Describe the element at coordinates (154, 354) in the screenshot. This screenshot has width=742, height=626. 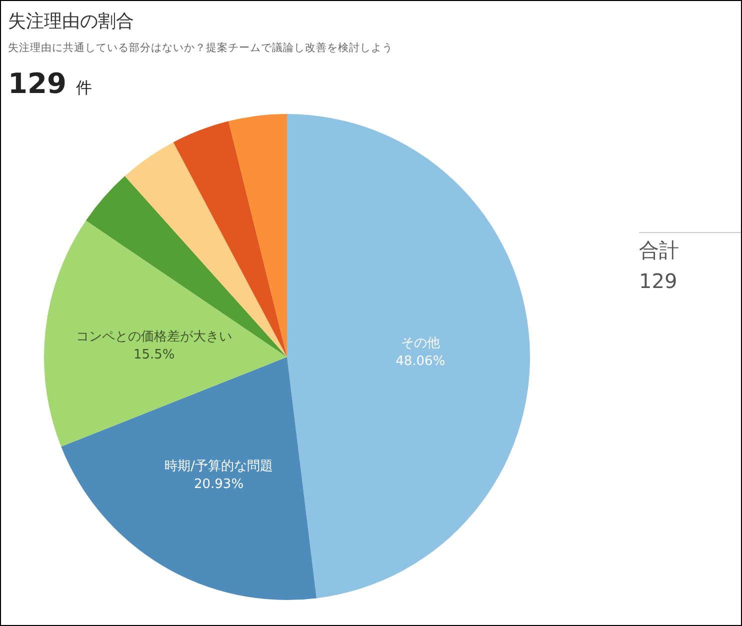
I see `data-label: 15.5%` at that location.